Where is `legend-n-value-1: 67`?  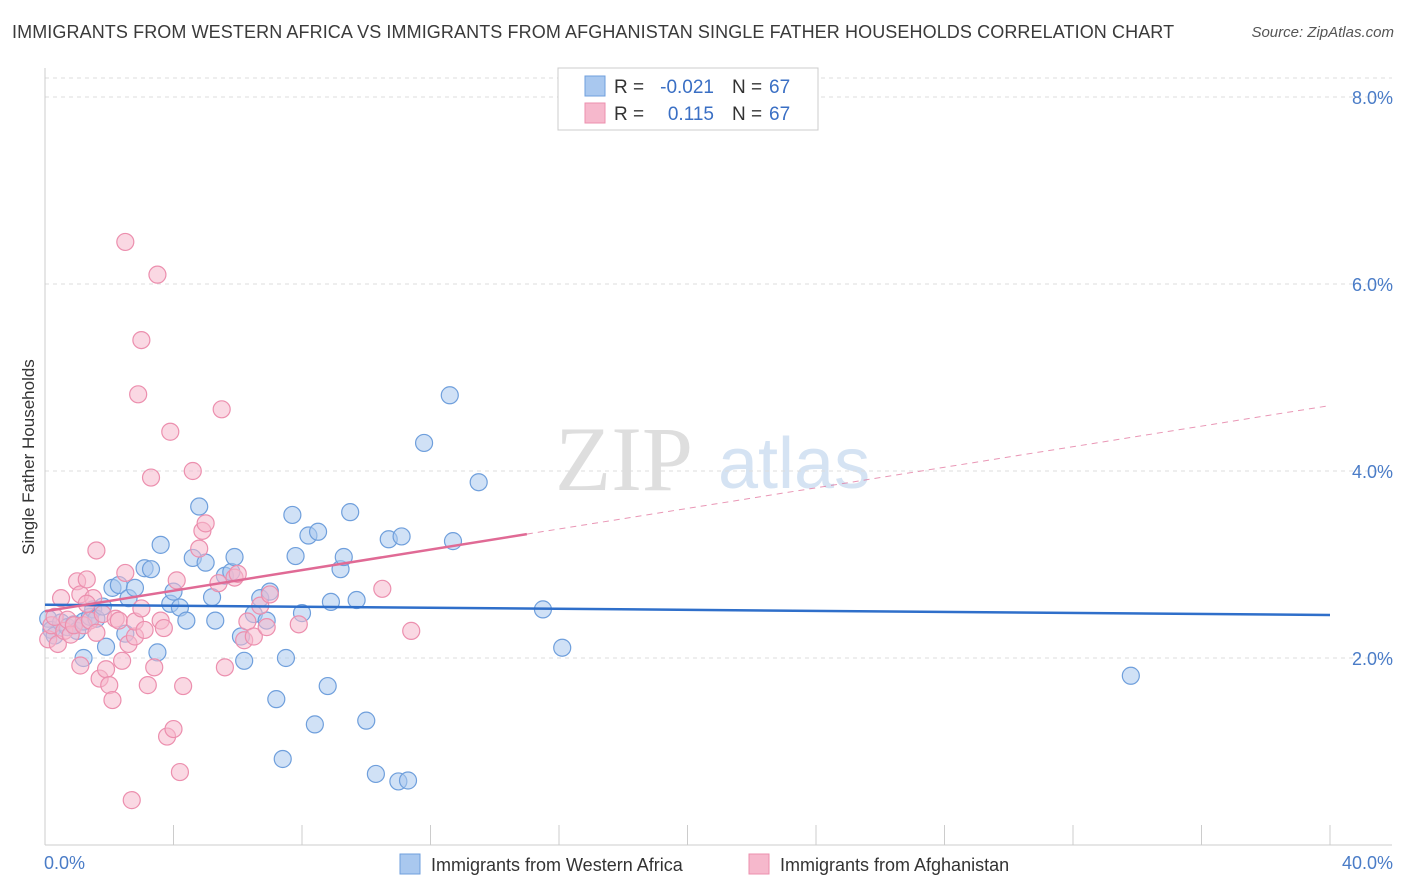
legend-n-value-1: 67 is located at coordinates (779, 87).